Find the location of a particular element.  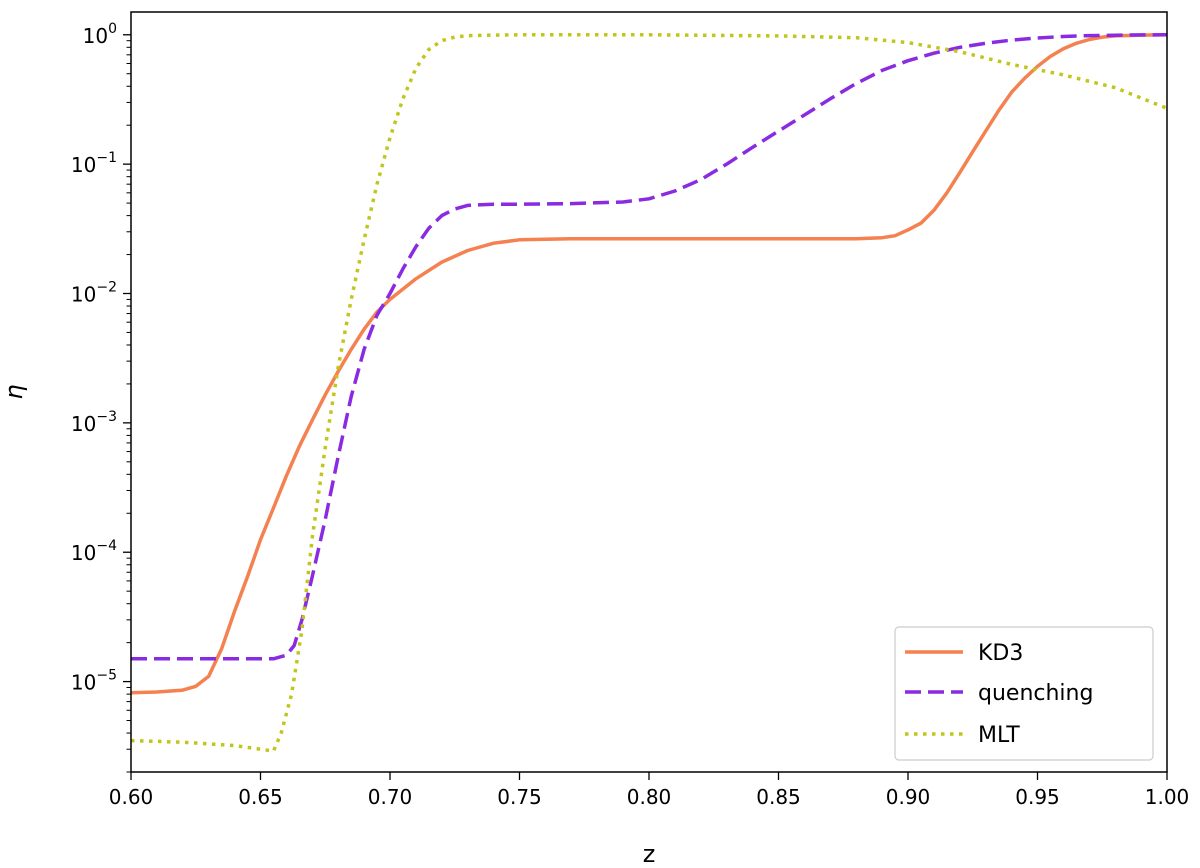

x-tick-label: 0.85 is located at coordinates (778, 797).